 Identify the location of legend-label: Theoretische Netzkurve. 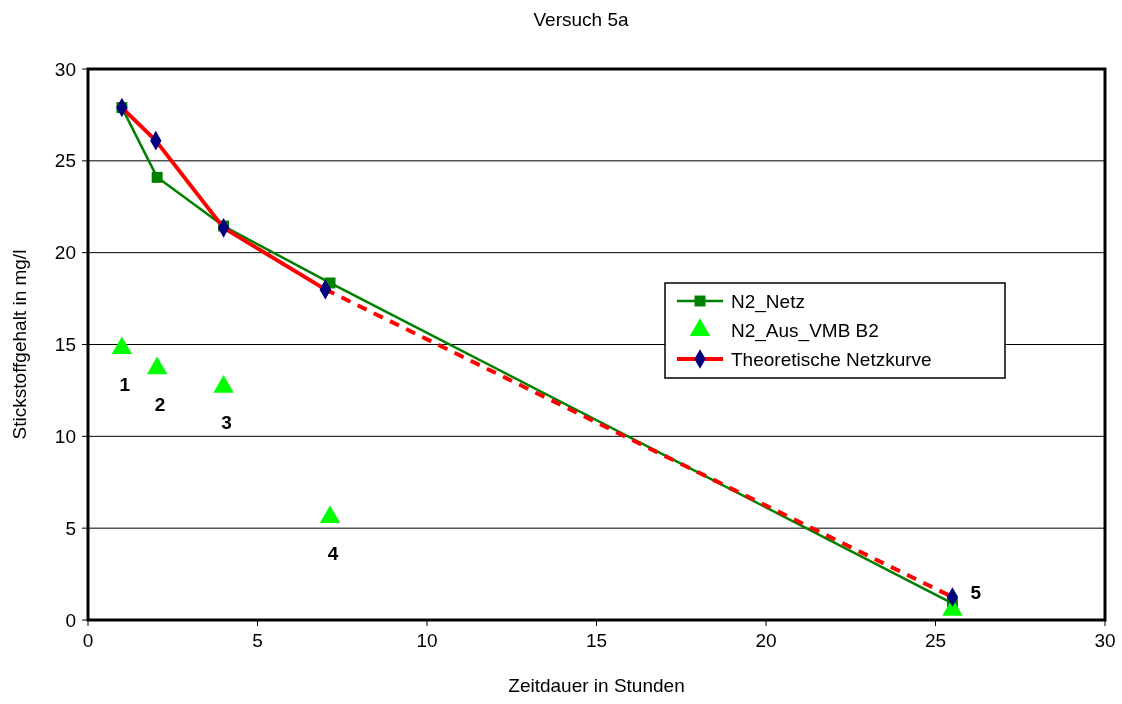
(831, 359).